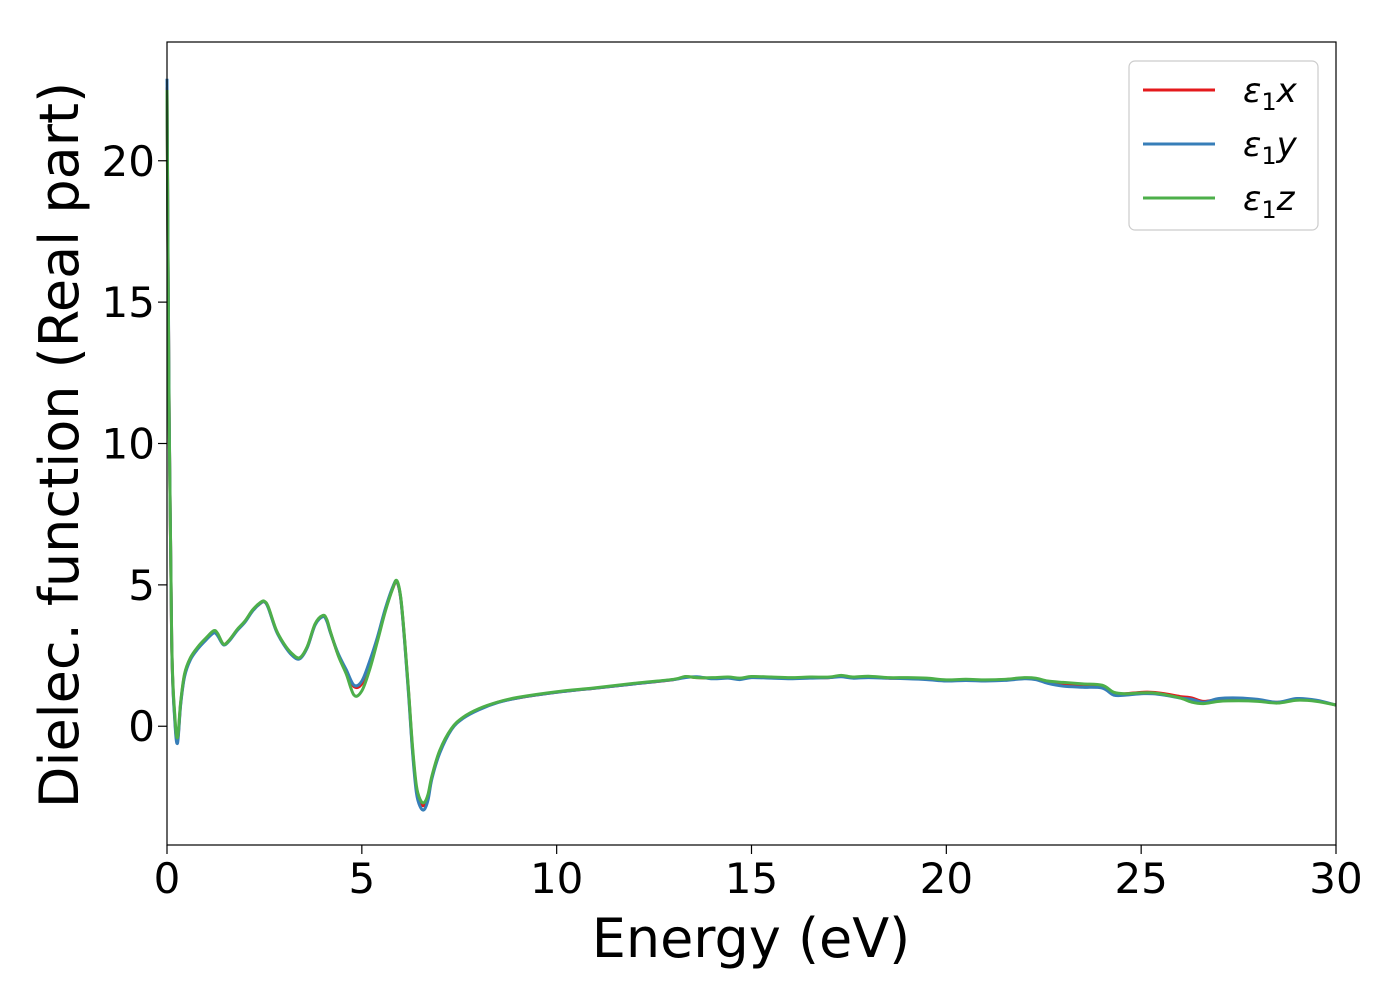 The width and height of the screenshot is (1400, 1000). What do you see at coordinates (1270, 93) in the screenshot?
I see `legend-label-x: ε1x` at bounding box center [1270, 93].